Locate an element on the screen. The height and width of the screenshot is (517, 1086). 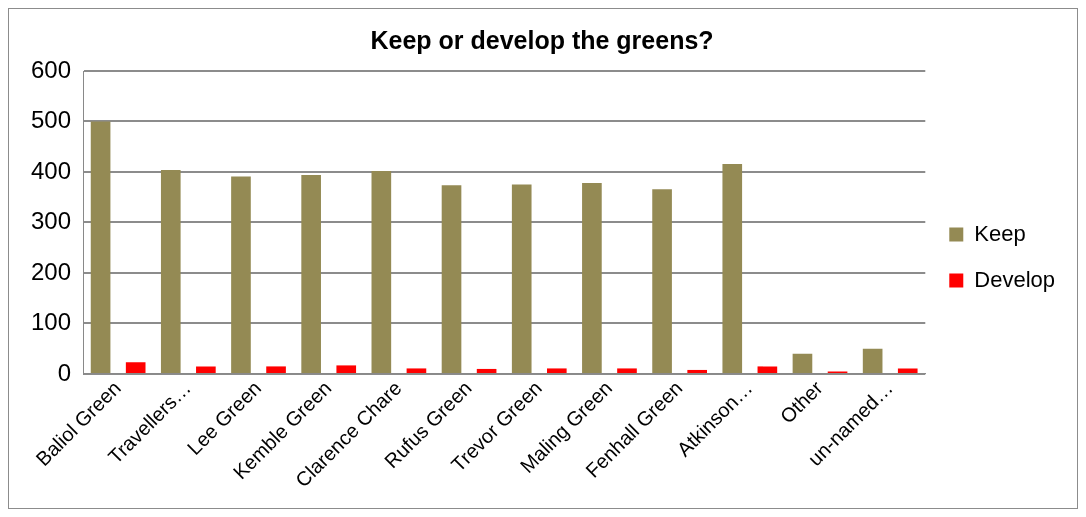
y-tick-label: 200 is located at coordinates (51, 271).